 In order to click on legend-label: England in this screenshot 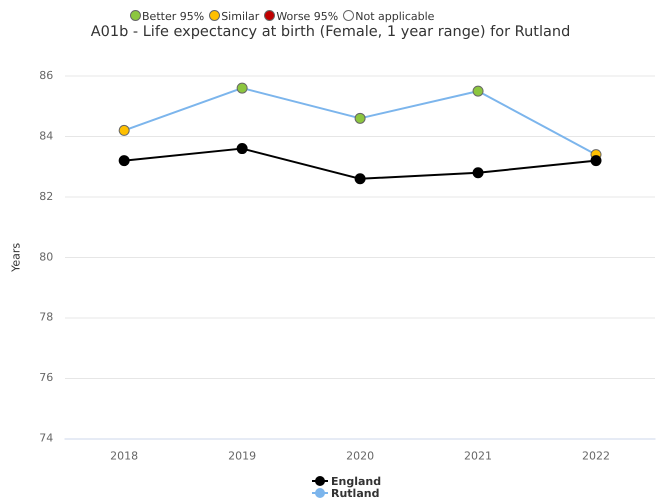, I will do `click(356, 481)`.